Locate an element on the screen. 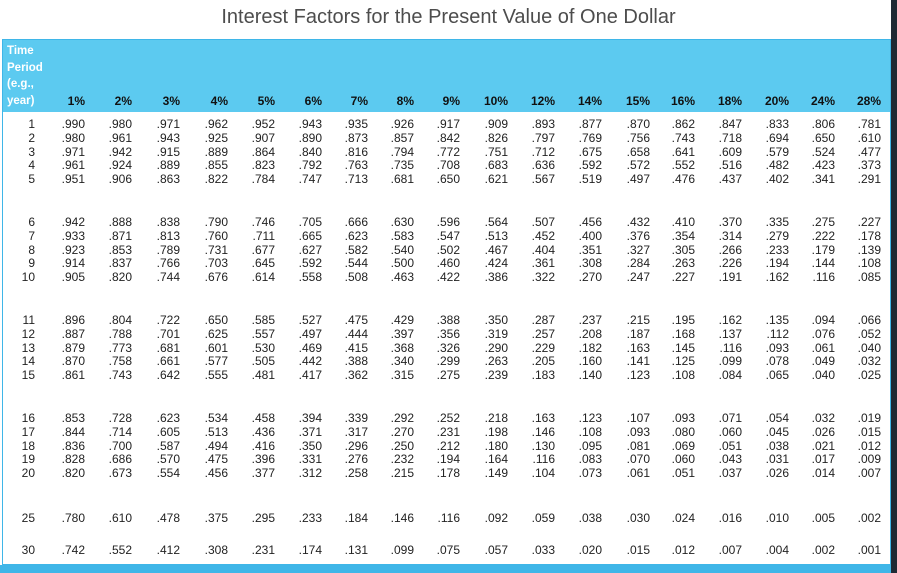 The height and width of the screenshot is (573, 897). factor-cell: .502 is located at coordinates (448, 249).